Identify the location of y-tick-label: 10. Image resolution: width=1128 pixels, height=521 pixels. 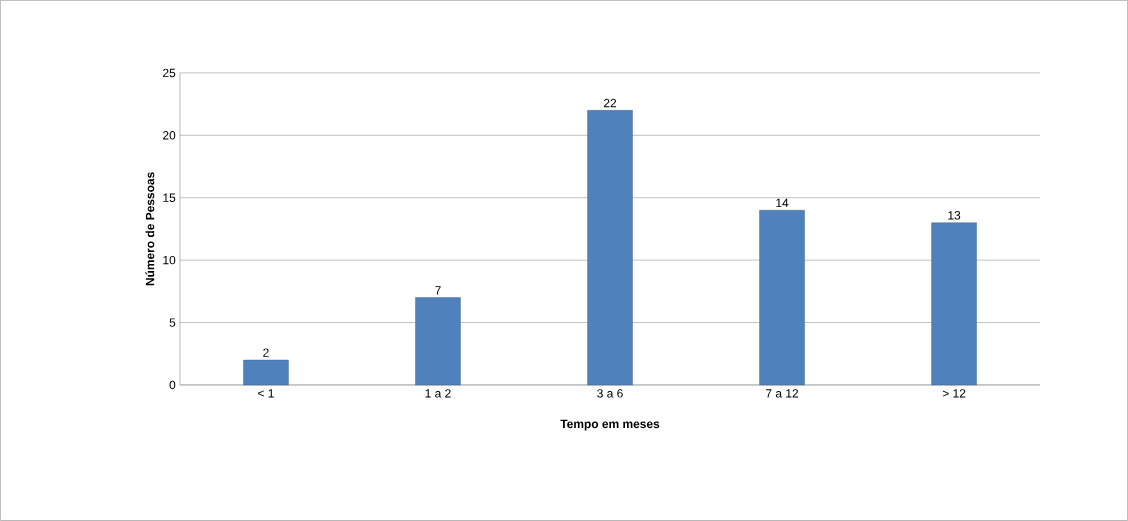
(169, 260).